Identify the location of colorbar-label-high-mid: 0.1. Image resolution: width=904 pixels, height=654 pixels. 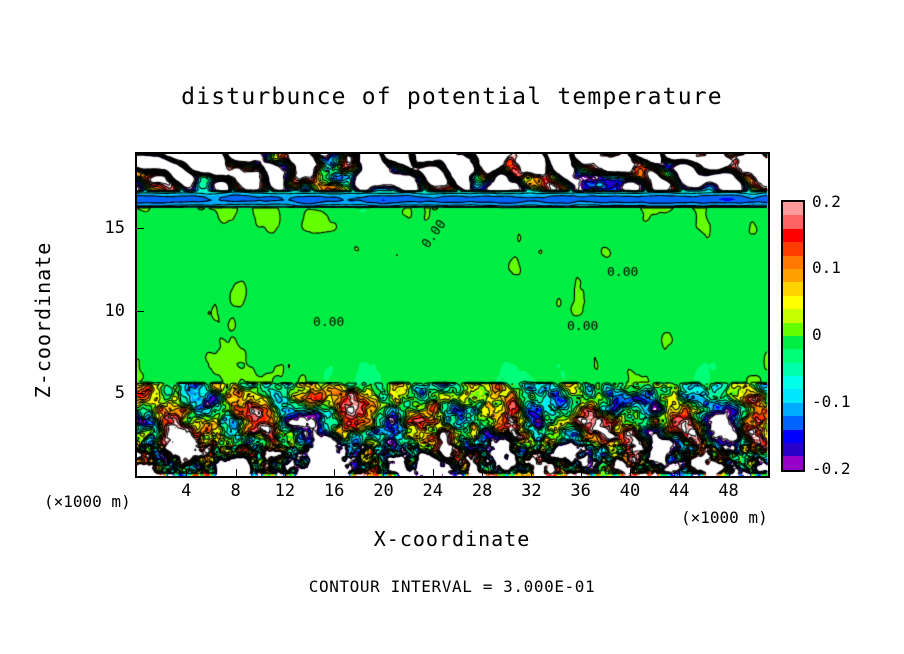
(826, 267).